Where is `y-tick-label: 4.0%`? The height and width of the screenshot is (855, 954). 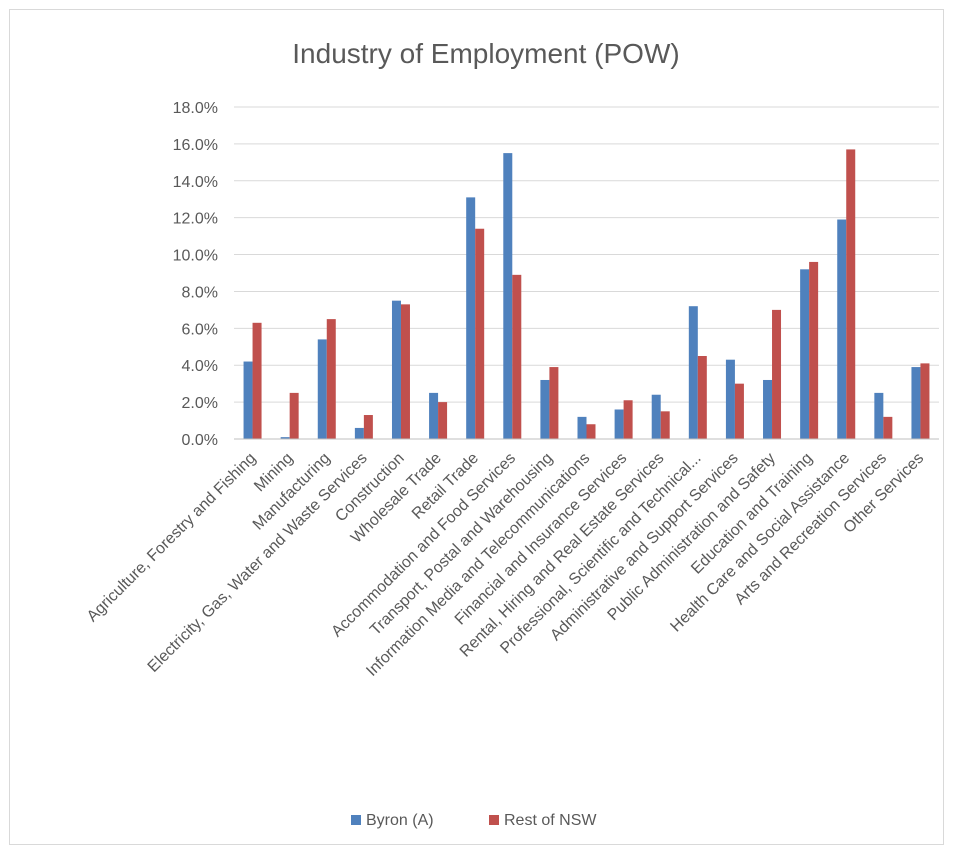
y-tick-label: 4.0% is located at coordinates (200, 366).